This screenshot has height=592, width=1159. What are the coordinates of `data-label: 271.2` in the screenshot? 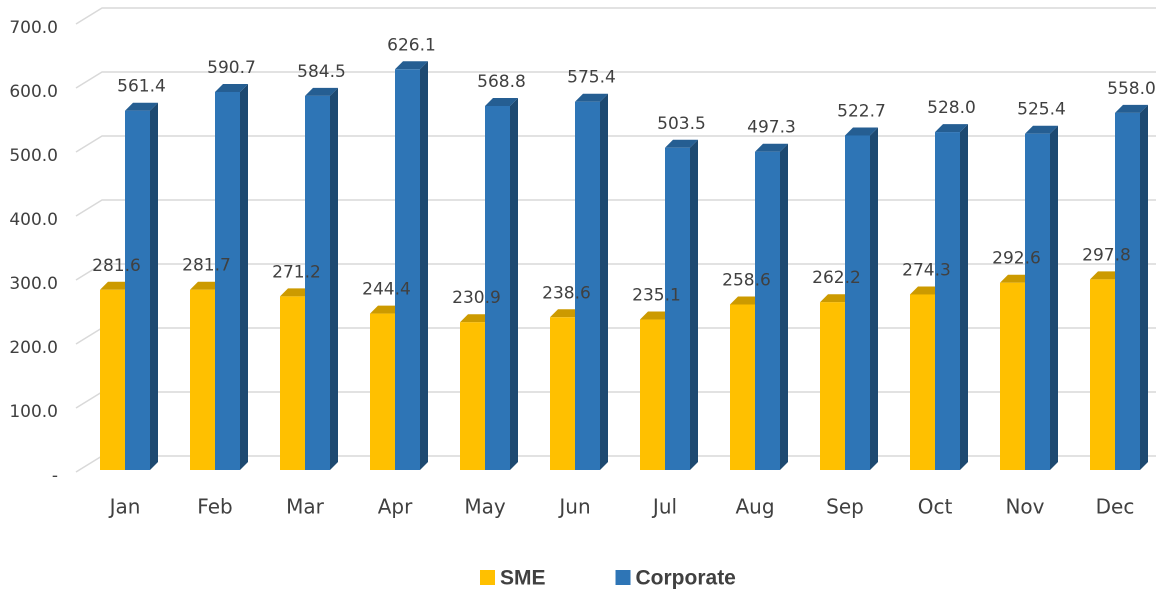 It's located at (296, 272).